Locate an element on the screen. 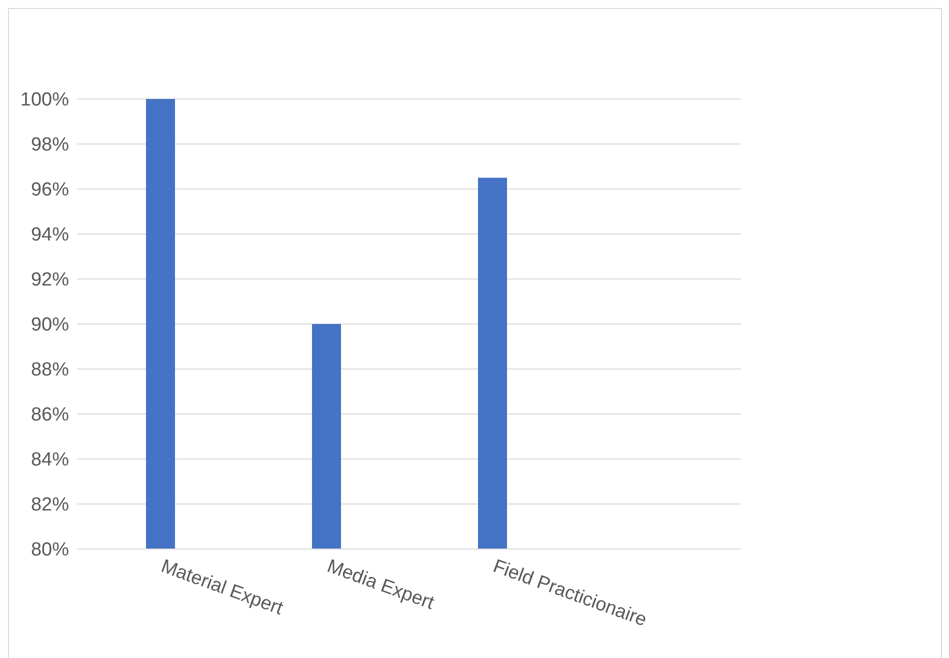  y-tick-label: 80% is located at coordinates (50, 550).